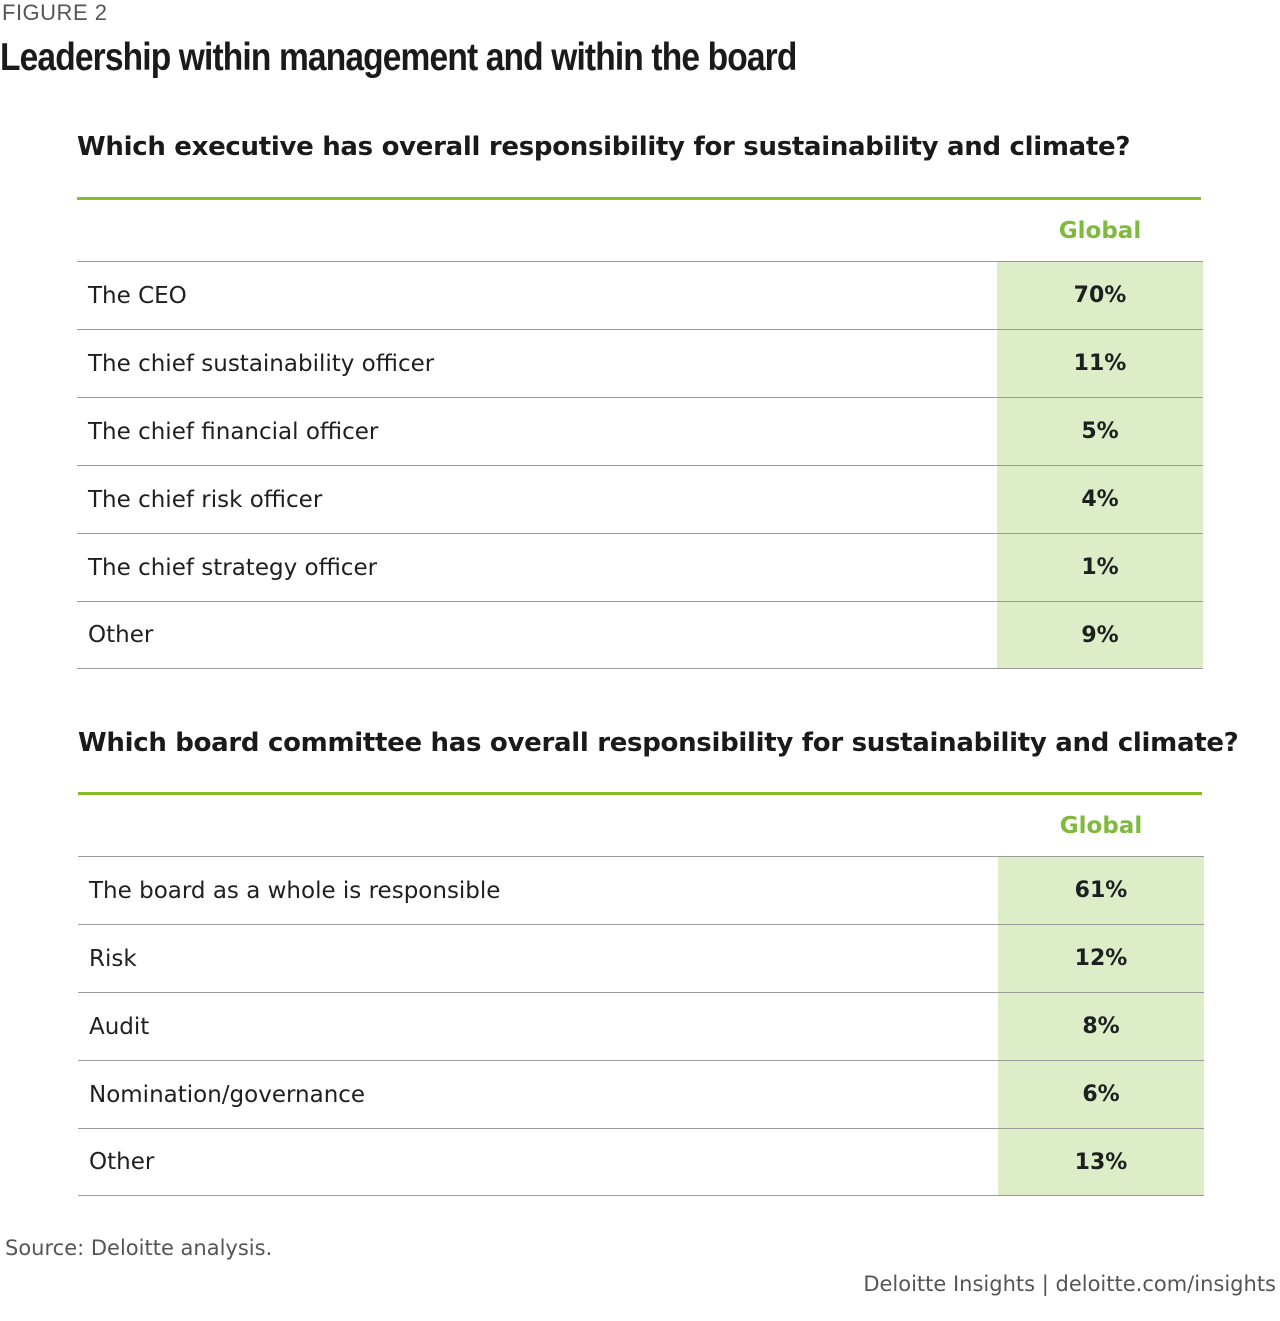  What do you see at coordinates (1100, 567) in the screenshot?
I see `row-value: 1%` at bounding box center [1100, 567].